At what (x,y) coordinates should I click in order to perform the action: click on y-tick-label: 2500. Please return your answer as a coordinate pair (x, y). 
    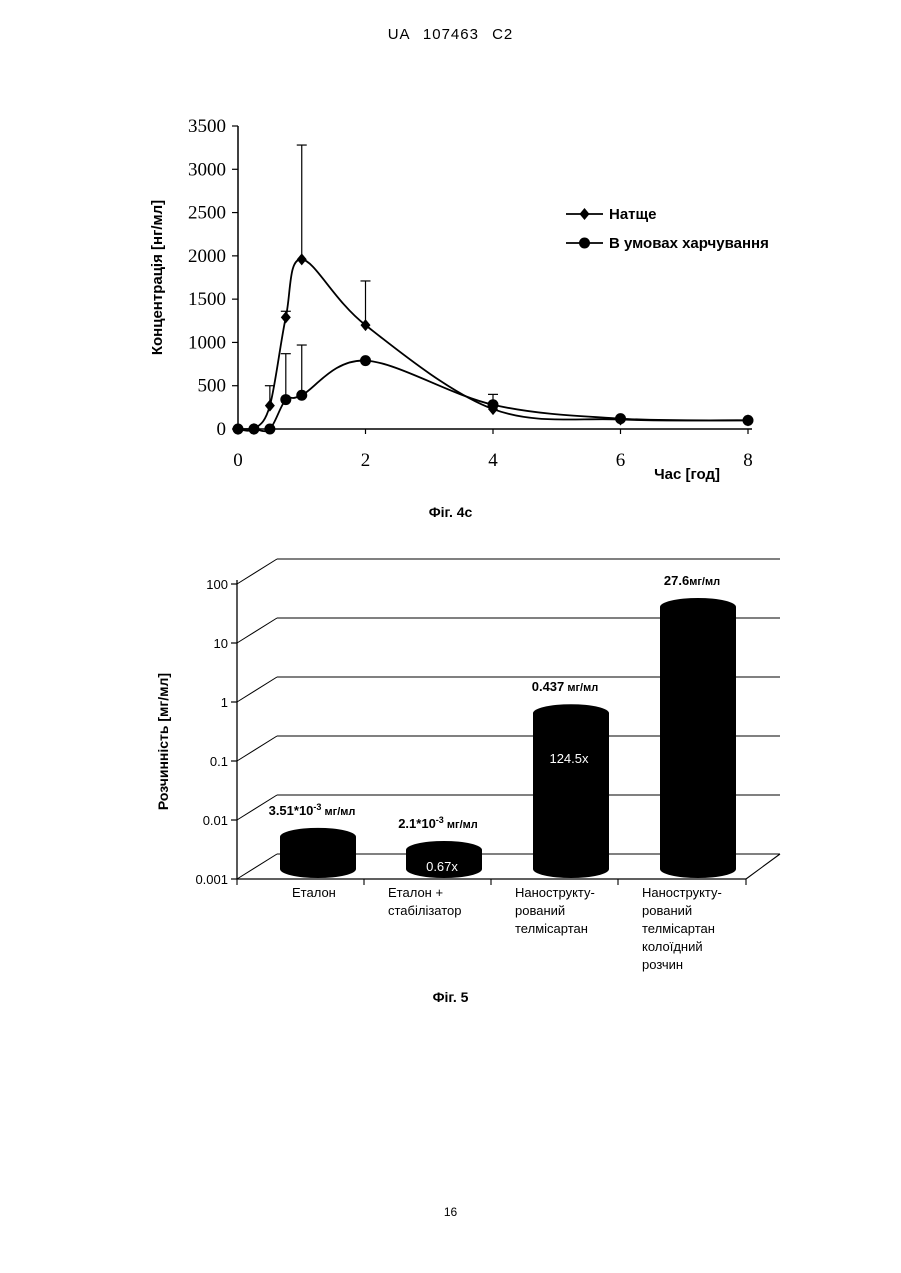
    Looking at the image, I should click on (207, 213).